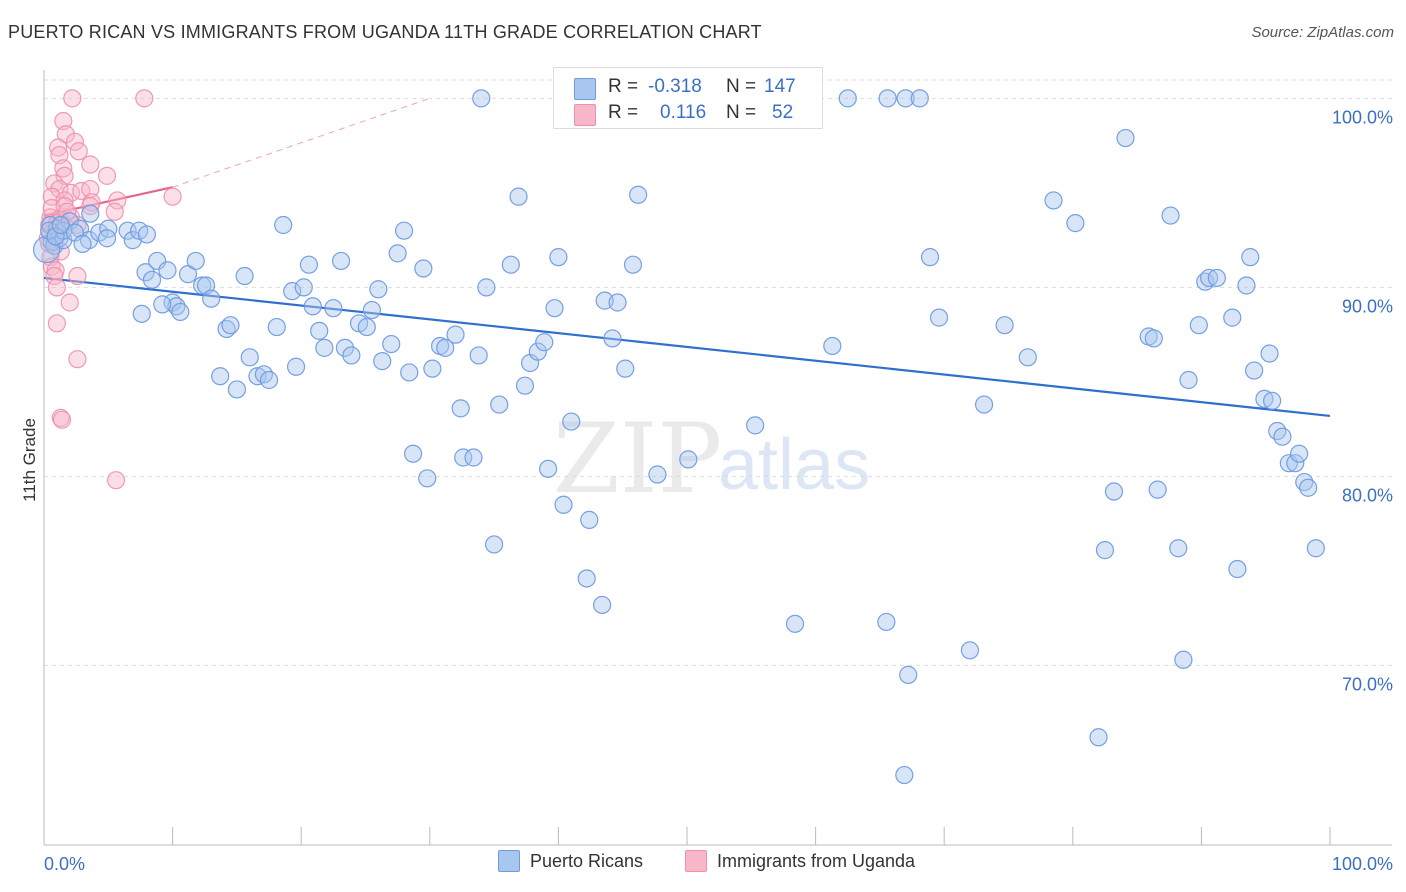 This screenshot has height=892, width=1406. Describe the element at coordinates (696, 861) in the screenshot. I see `legend-swatch-pink` at that location.